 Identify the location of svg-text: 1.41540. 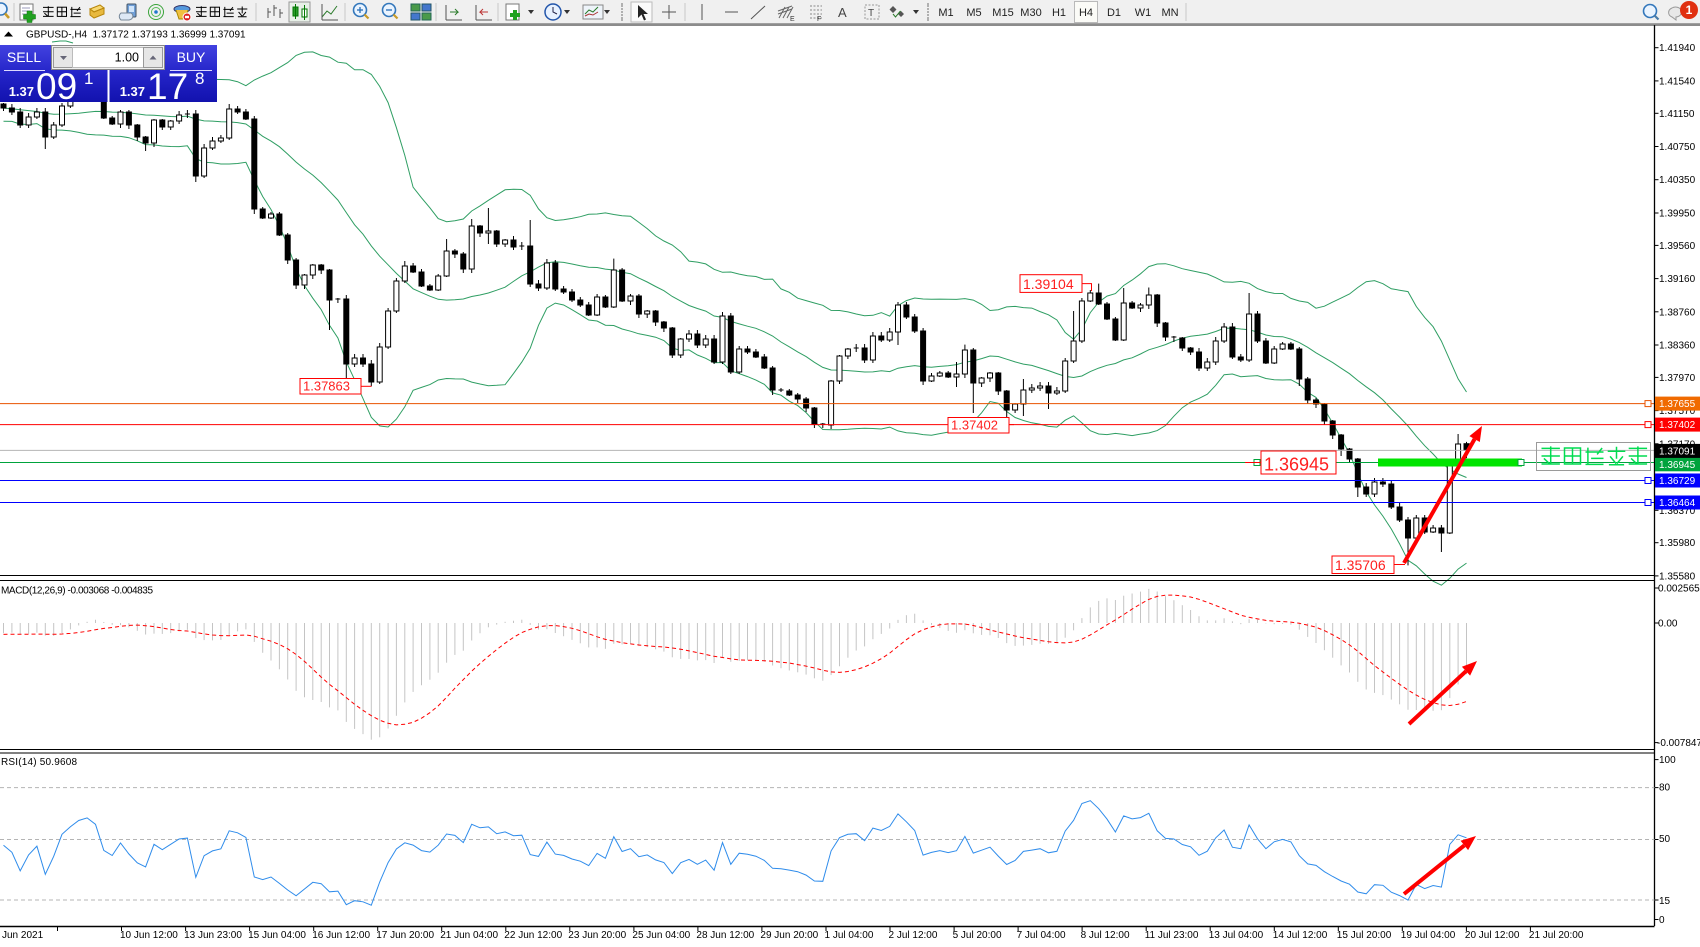
(1677, 81).